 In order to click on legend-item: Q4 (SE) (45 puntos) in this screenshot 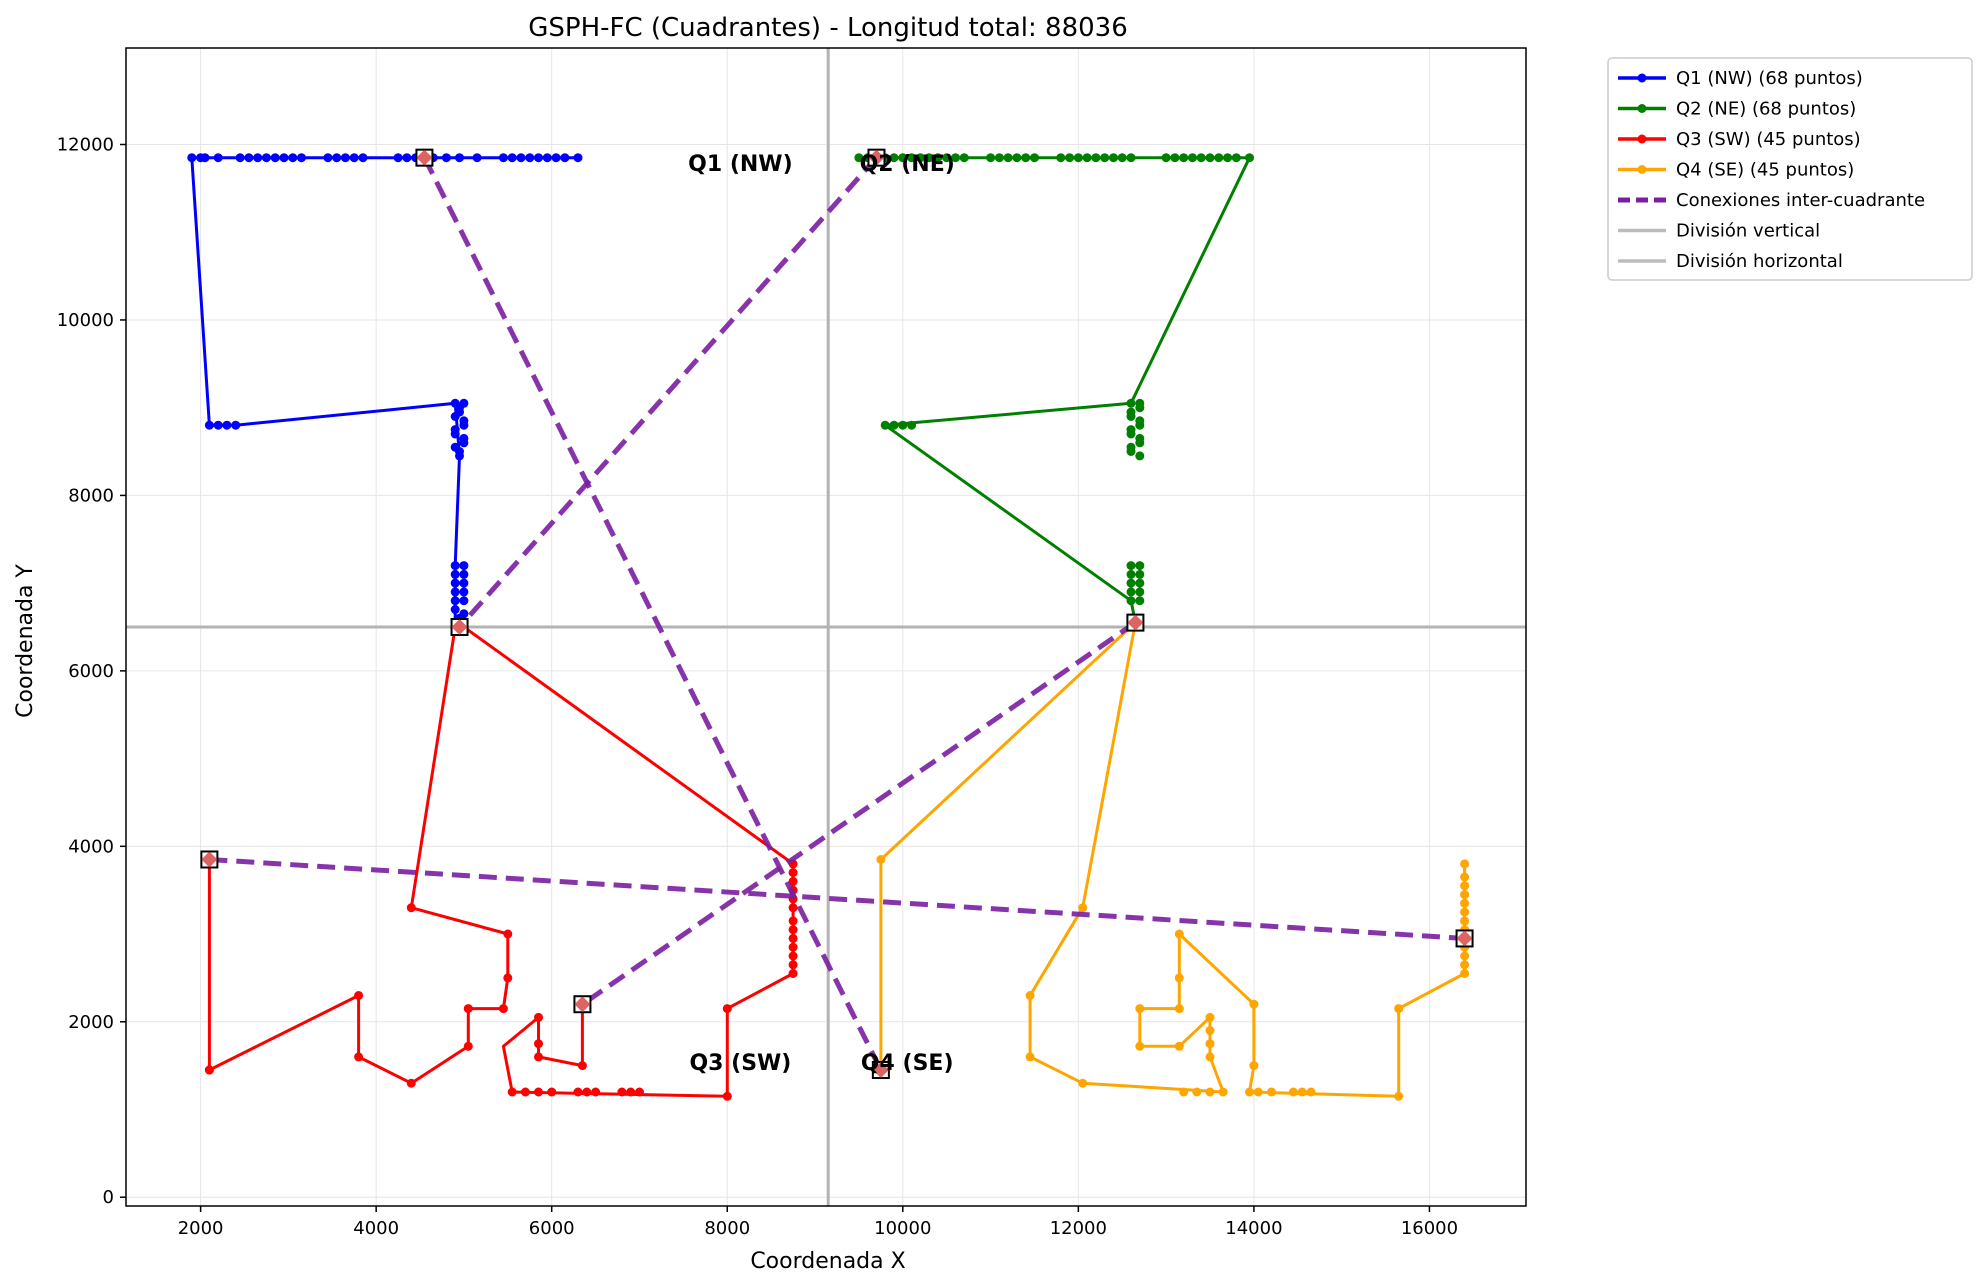, I will do `click(1736, 170)`.